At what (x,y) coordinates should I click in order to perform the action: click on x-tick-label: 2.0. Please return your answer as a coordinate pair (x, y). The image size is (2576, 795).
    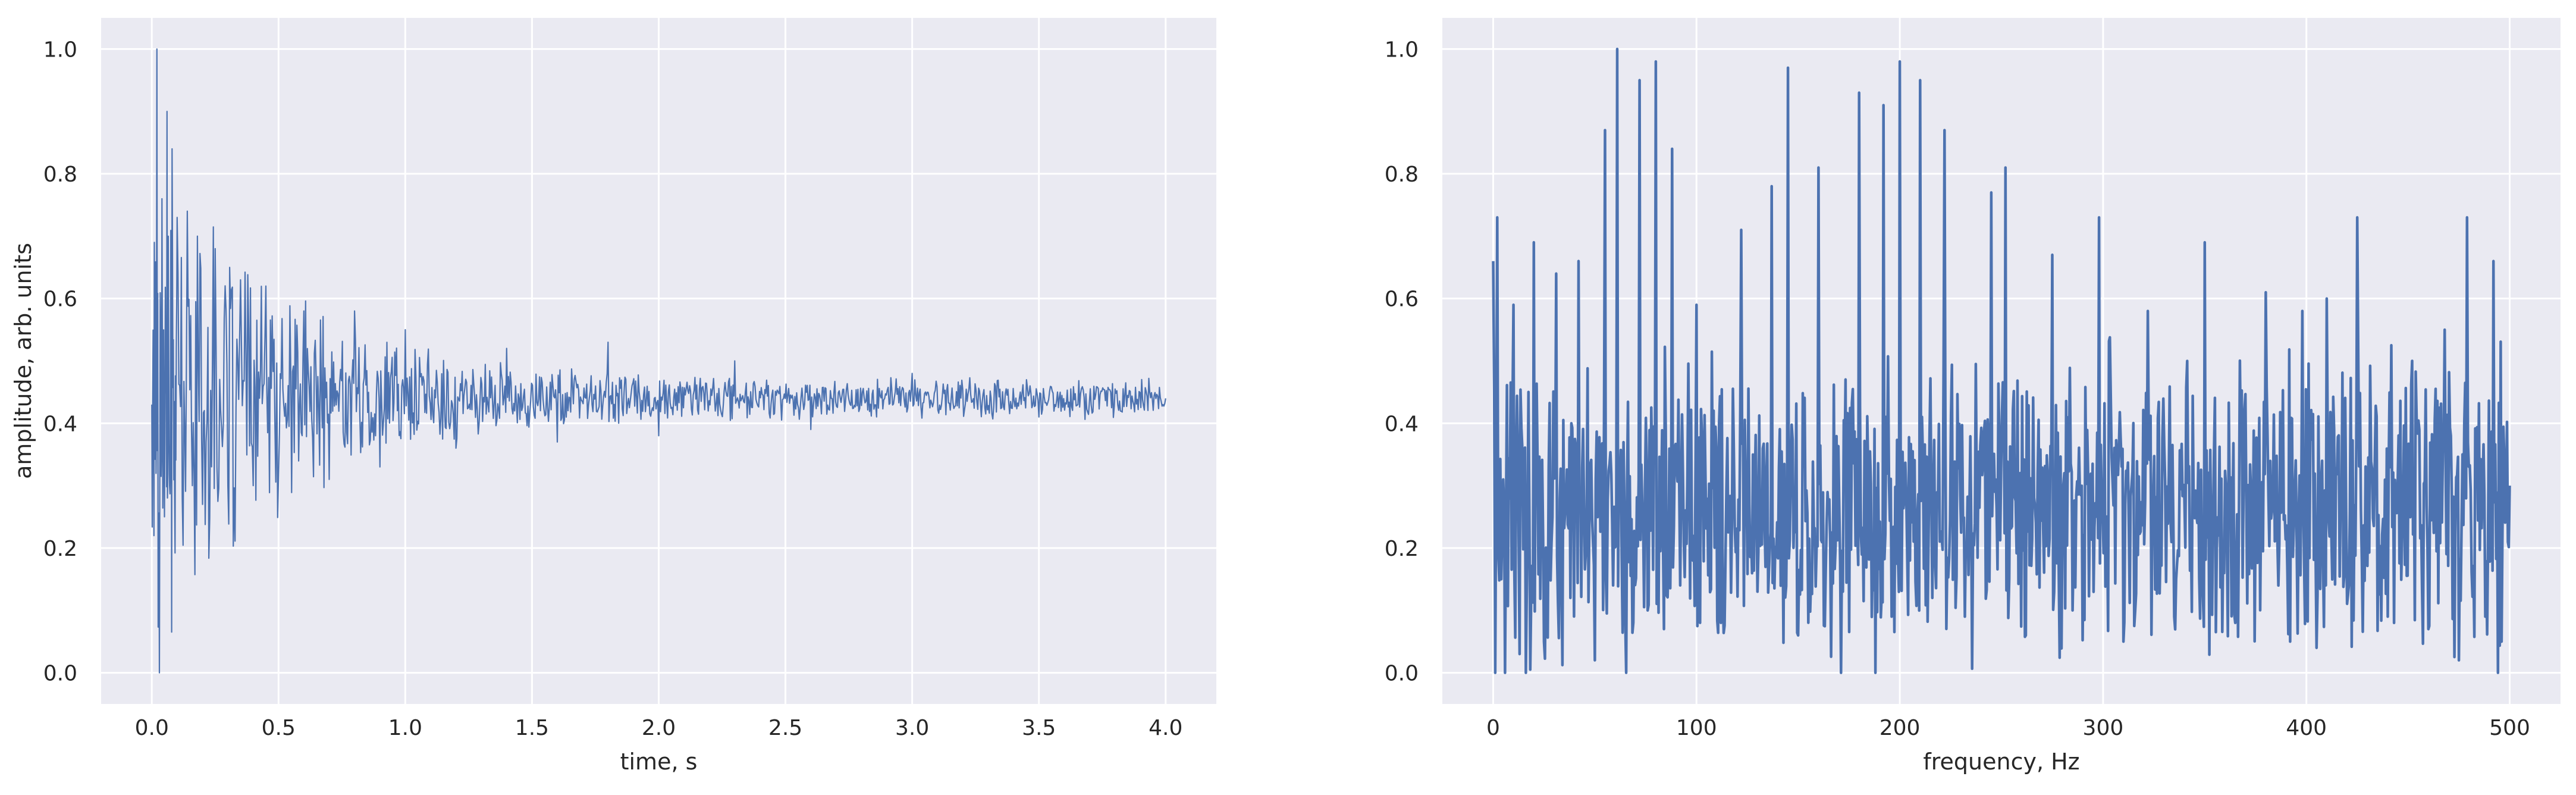
    Looking at the image, I should click on (659, 728).